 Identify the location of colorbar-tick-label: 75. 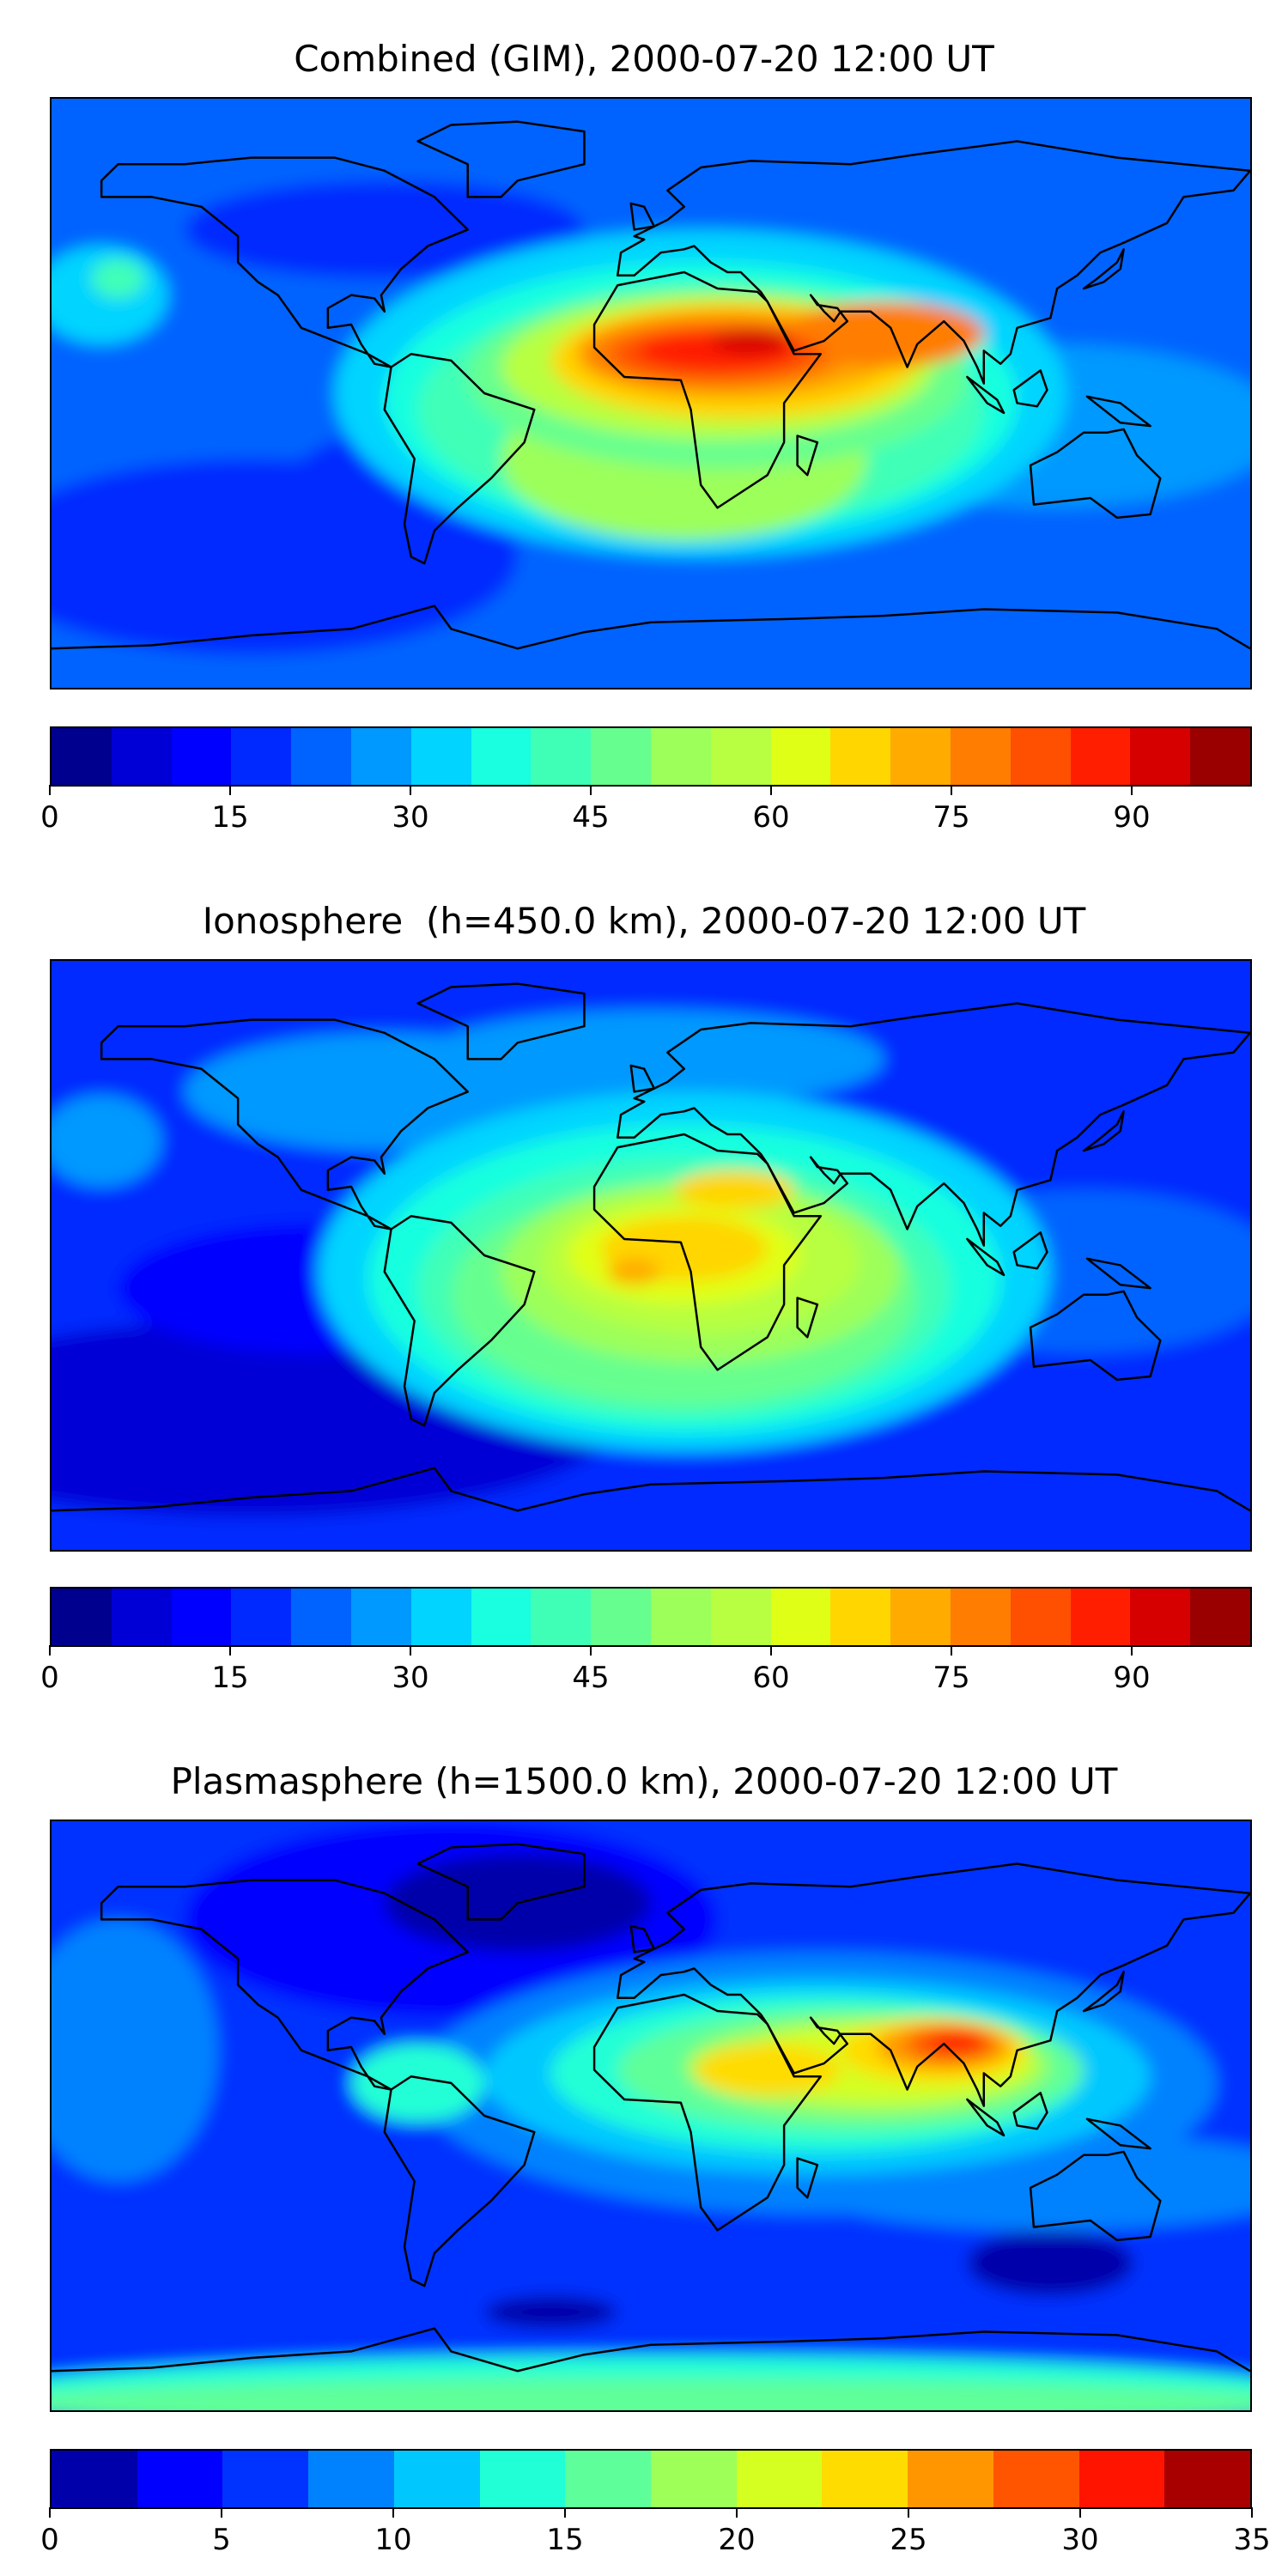
(951, 817).